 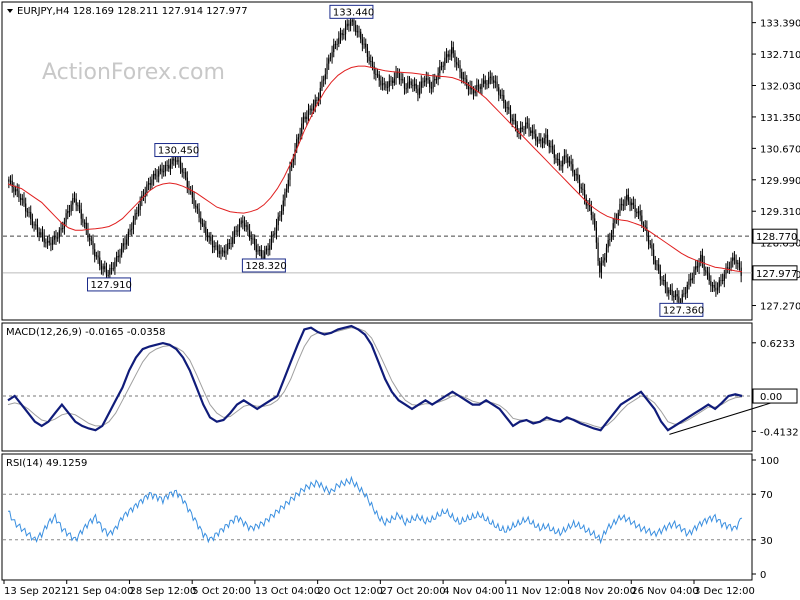 I want to click on annotation-128.320: 128.320, so click(x=264, y=265).